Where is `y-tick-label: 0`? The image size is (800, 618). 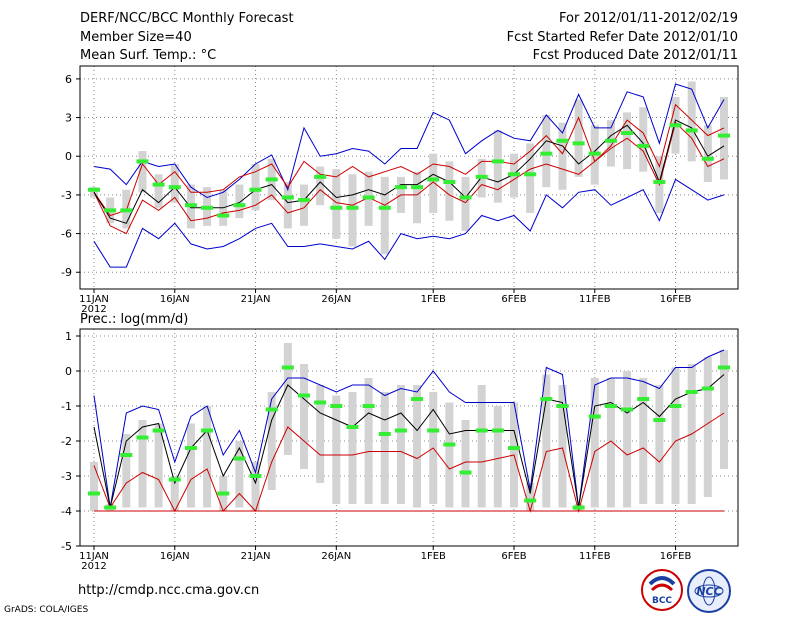 y-tick-label: 0 is located at coordinates (68, 371).